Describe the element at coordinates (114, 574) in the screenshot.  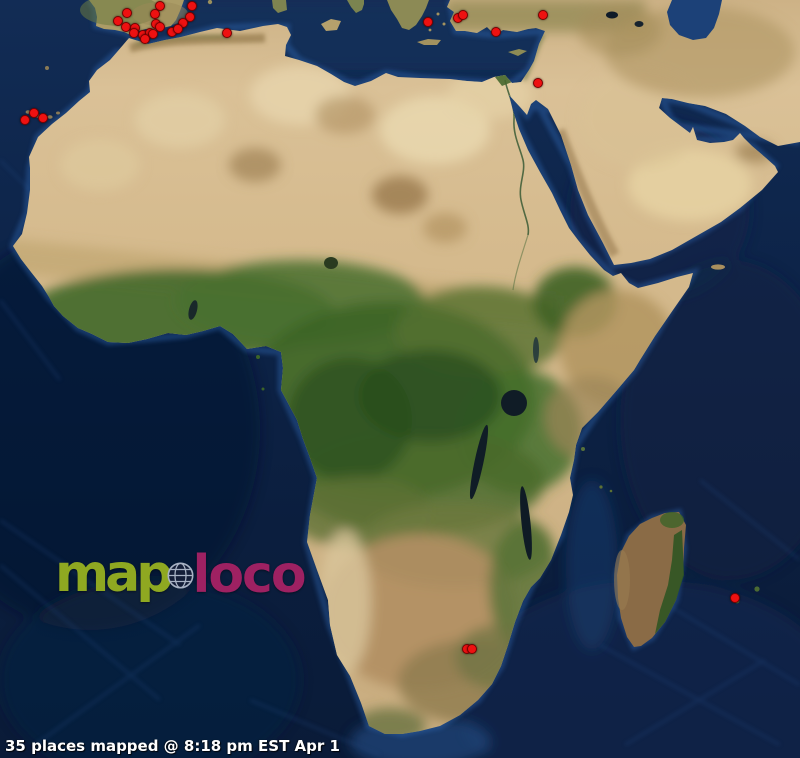
I see `logo-map-text: map` at that location.